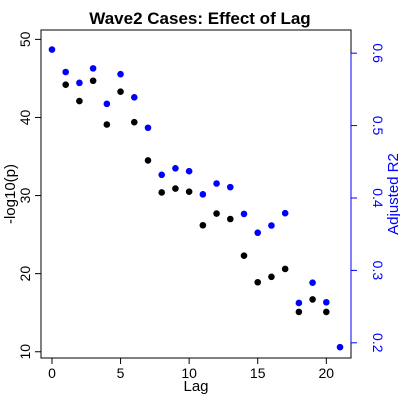 The image size is (400, 400). I want to click on y-left-tick-label: 30, so click(25, 196).